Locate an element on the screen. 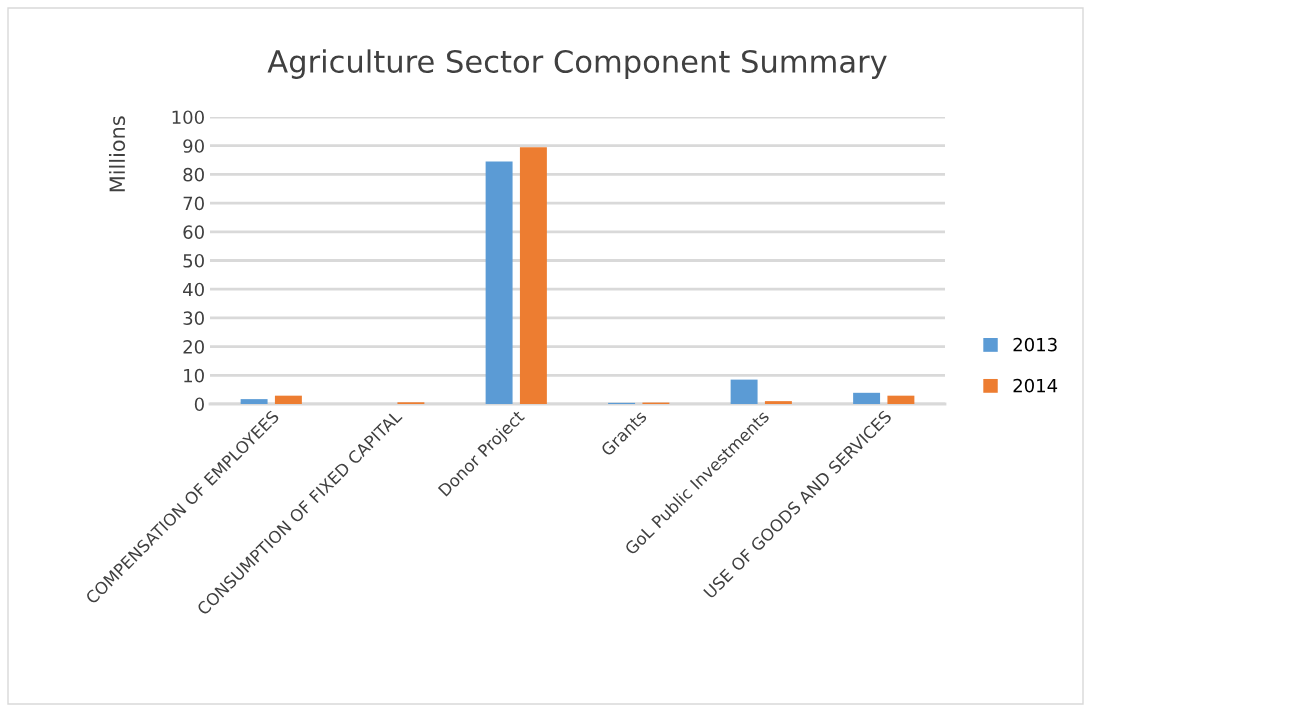 This screenshot has height=712, width=1301. y-tick-label: 70 is located at coordinates (193, 203).